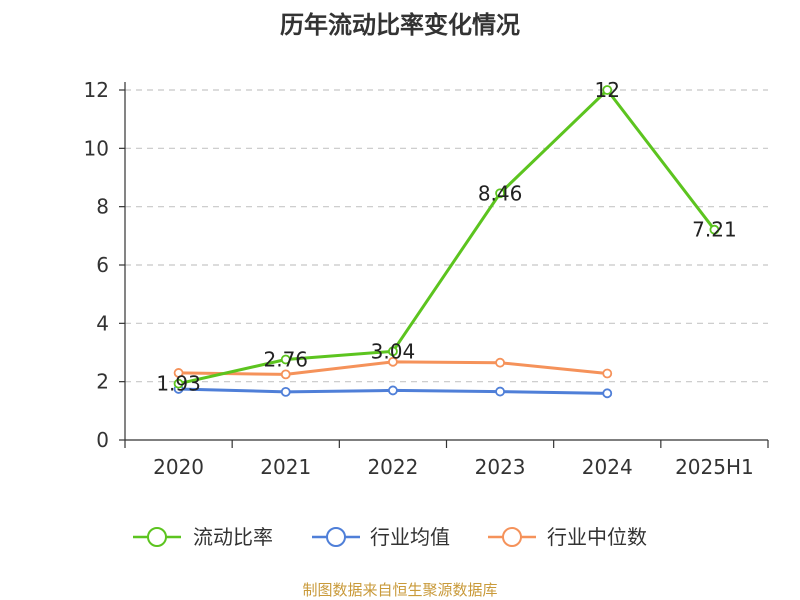  What do you see at coordinates (399, 590) in the screenshot?
I see `source-note: 制图数据来自恒生聚源数据库` at bounding box center [399, 590].